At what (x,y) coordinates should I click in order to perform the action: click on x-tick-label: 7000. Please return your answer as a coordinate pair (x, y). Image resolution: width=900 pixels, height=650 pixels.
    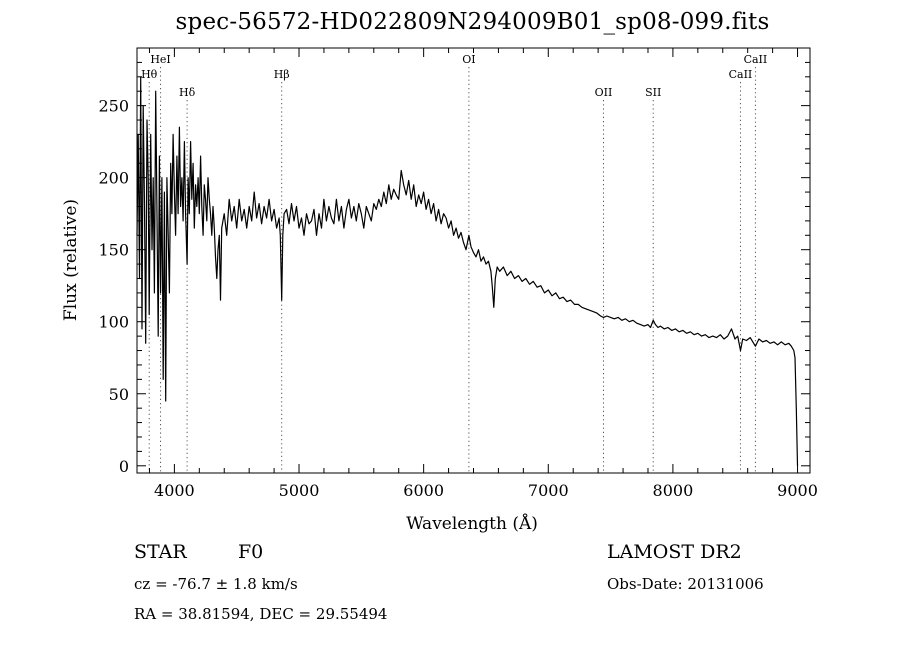
    Looking at the image, I should click on (548, 490).